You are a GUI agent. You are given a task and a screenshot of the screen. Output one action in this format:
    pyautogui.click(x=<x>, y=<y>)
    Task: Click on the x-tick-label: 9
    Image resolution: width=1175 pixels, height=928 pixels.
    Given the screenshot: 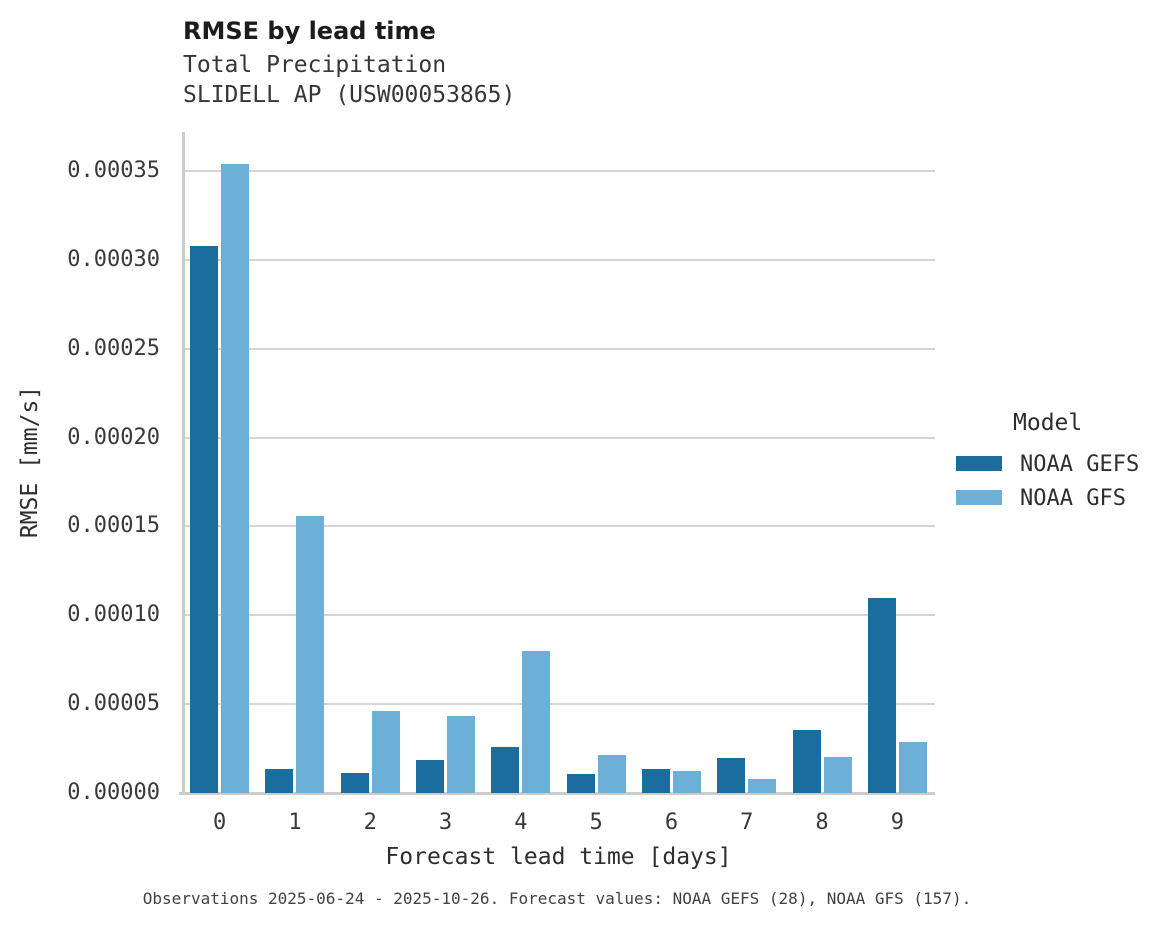 What is the action you would take?
    pyautogui.click(x=897, y=822)
    